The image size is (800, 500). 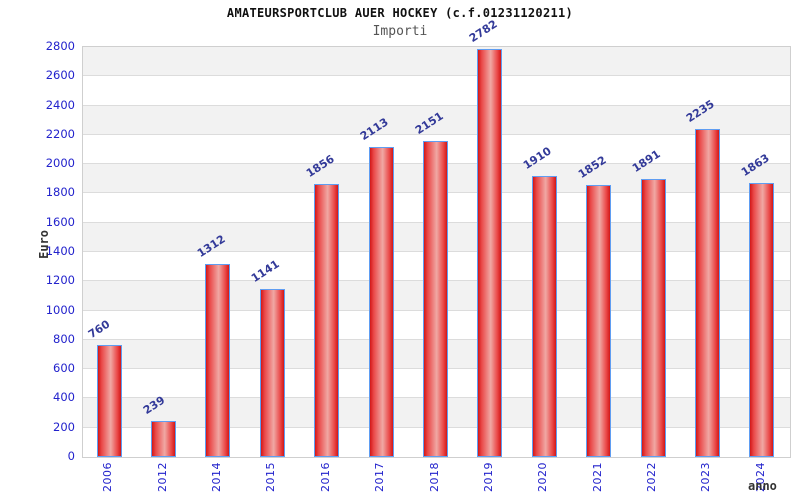 What do you see at coordinates (380, 477) in the screenshot?
I see `x-tick-label: 2017` at bounding box center [380, 477].